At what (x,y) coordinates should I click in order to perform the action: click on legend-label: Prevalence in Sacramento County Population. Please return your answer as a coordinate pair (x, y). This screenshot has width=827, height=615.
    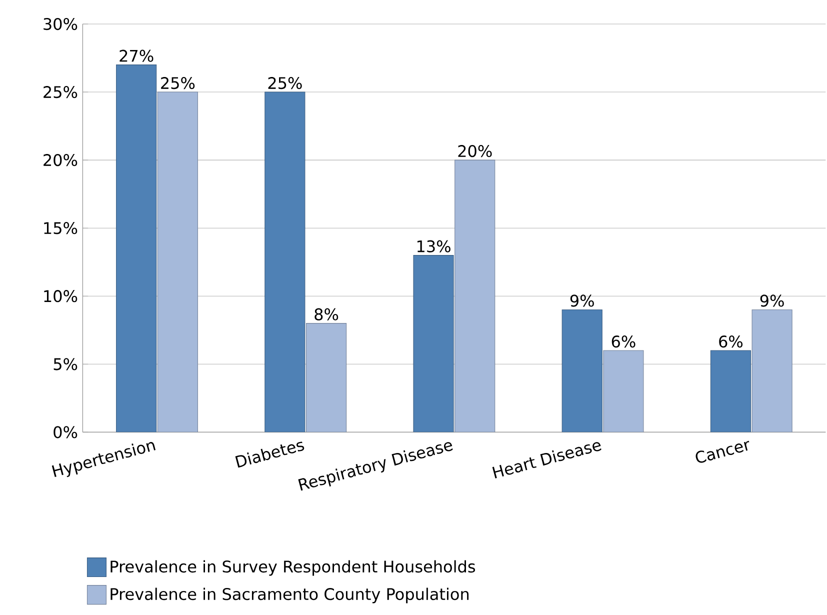
    Looking at the image, I should click on (289, 596).